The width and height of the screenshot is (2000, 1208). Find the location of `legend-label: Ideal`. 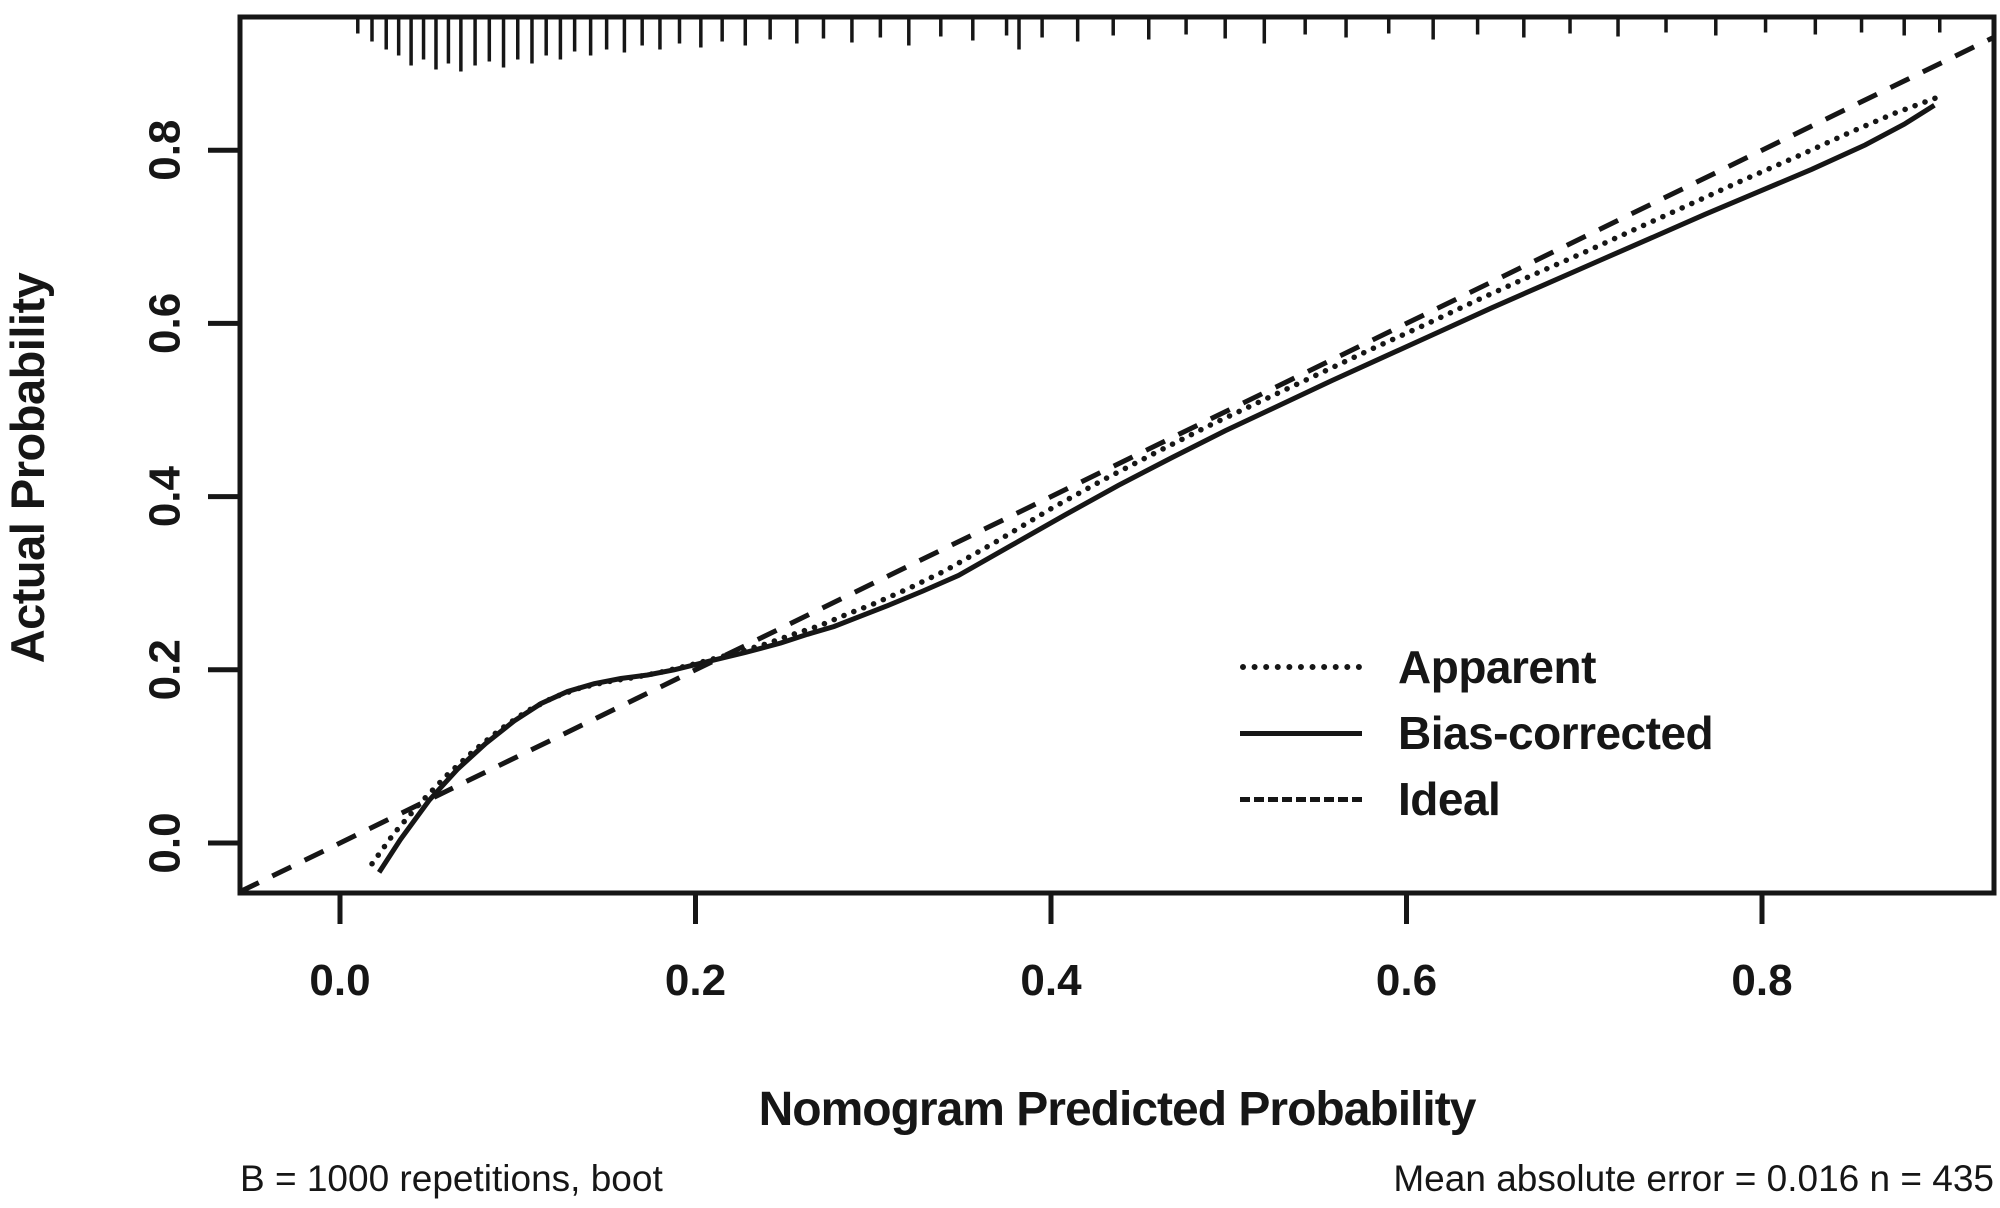

legend-label: Ideal is located at coordinates (1449, 799).